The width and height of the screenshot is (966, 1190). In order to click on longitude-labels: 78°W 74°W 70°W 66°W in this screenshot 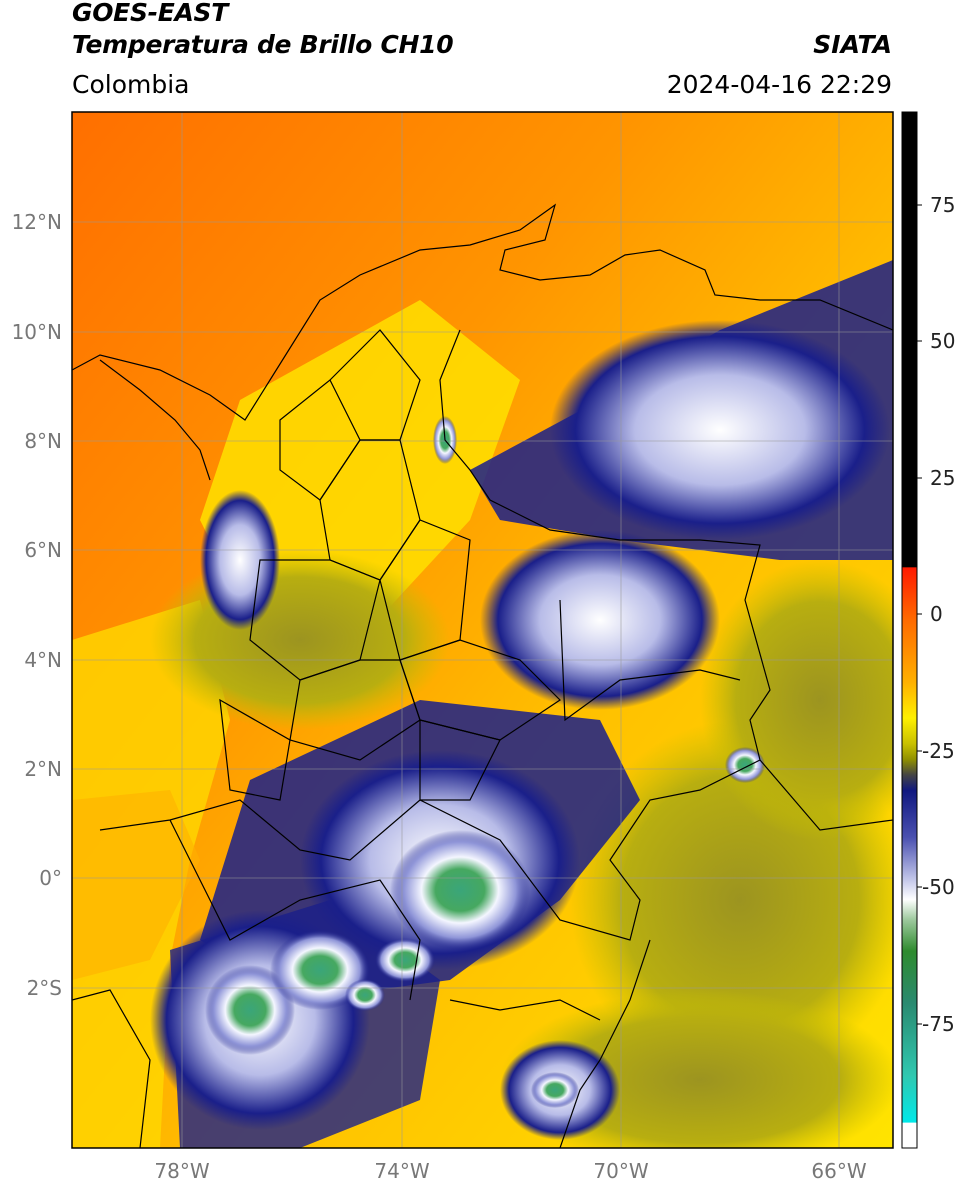, I will do `click(510, 1171)`.